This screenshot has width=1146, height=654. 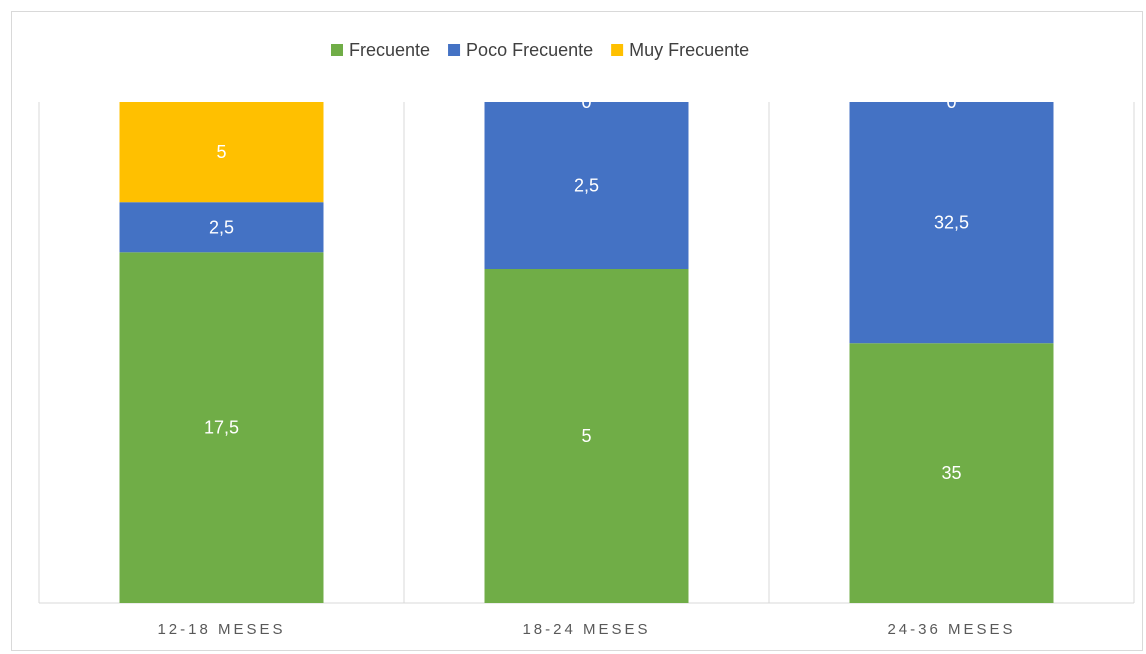 What do you see at coordinates (617, 50) in the screenshot?
I see `legend-swatch-muy-frecuente` at bounding box center [617, 50].